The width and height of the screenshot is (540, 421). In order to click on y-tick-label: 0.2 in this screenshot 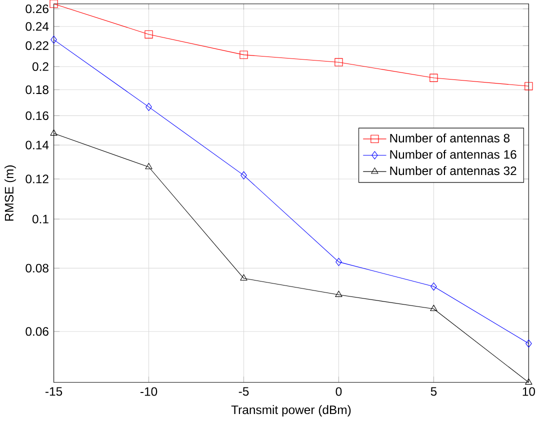, I will do `click(40, 66)`.